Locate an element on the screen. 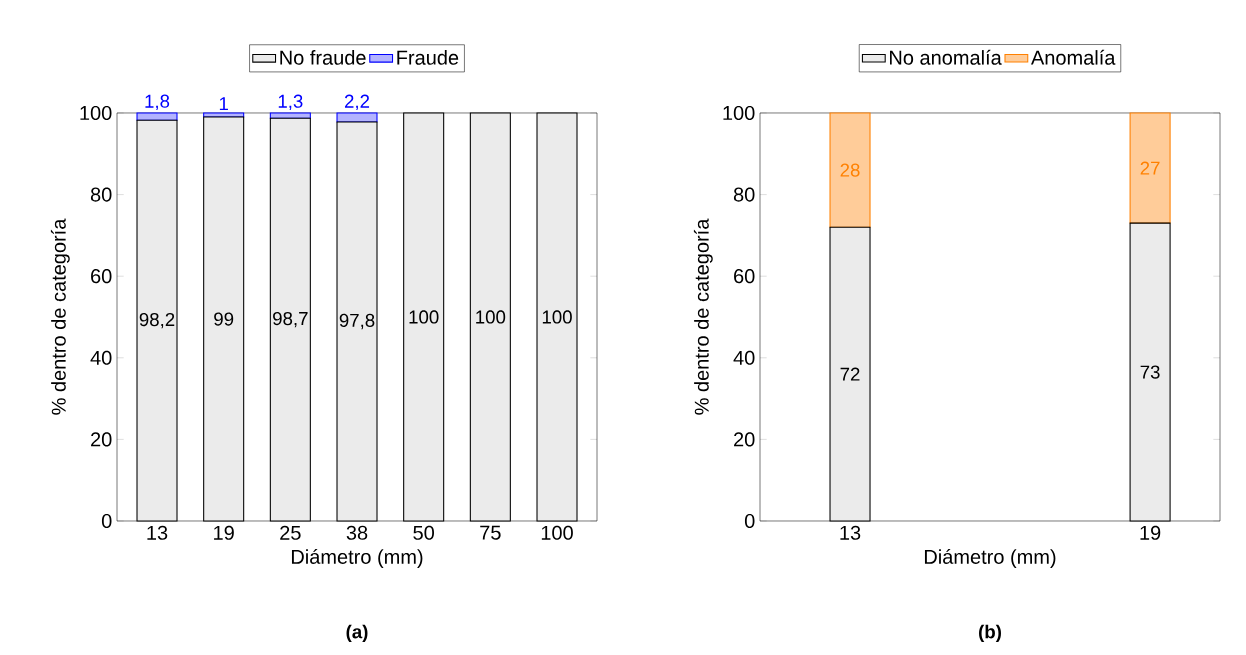  text: (b) is located at coordinates (990, 633).